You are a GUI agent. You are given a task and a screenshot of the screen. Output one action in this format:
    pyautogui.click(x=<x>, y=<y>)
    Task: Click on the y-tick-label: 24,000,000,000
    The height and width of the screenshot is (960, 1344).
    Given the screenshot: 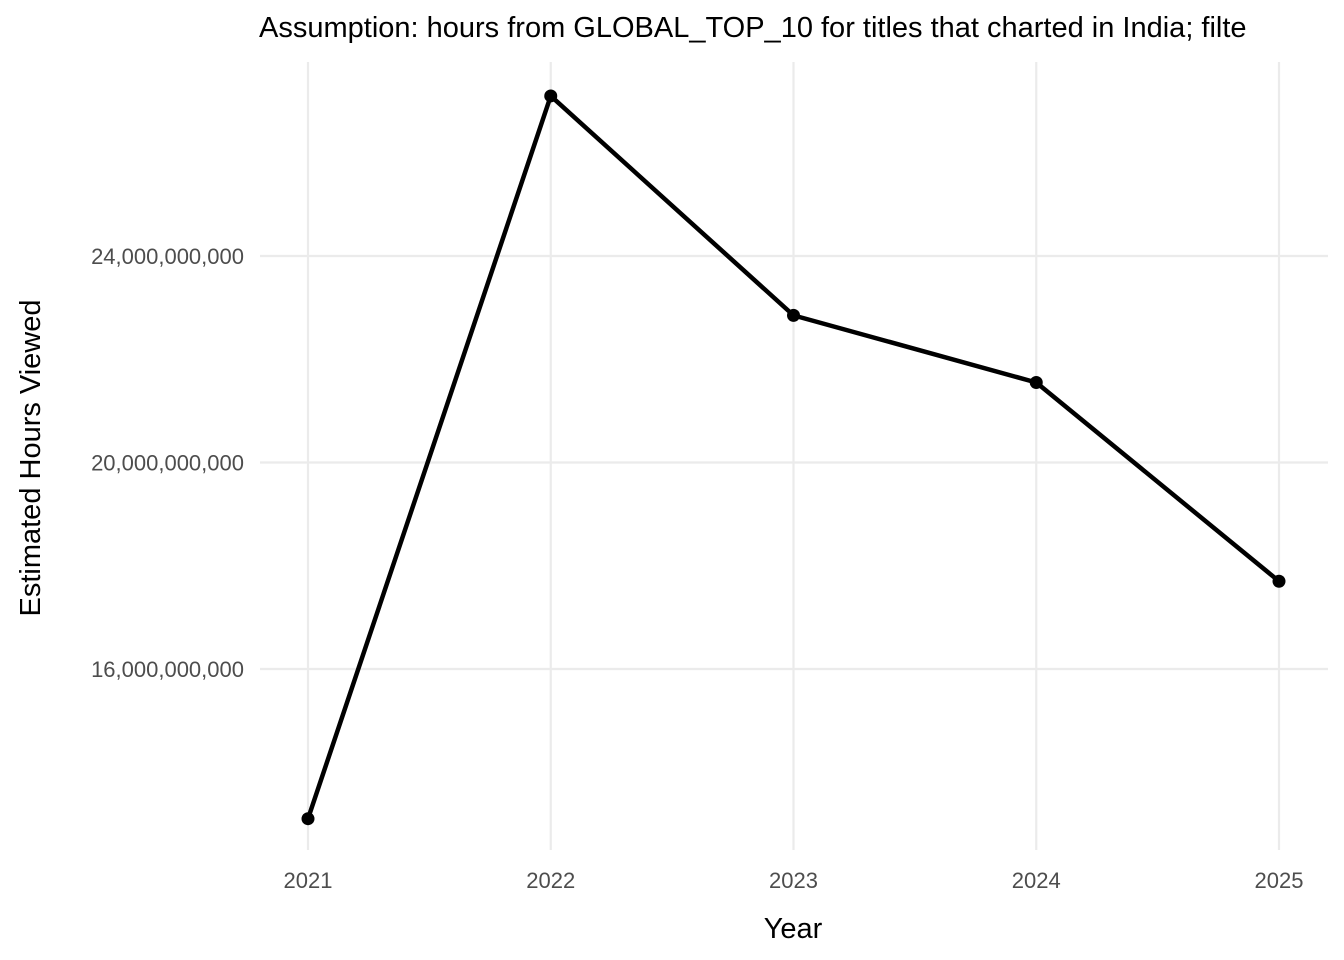 What is the action you would take?
    pyautogui.click(x=167, y=256)
    